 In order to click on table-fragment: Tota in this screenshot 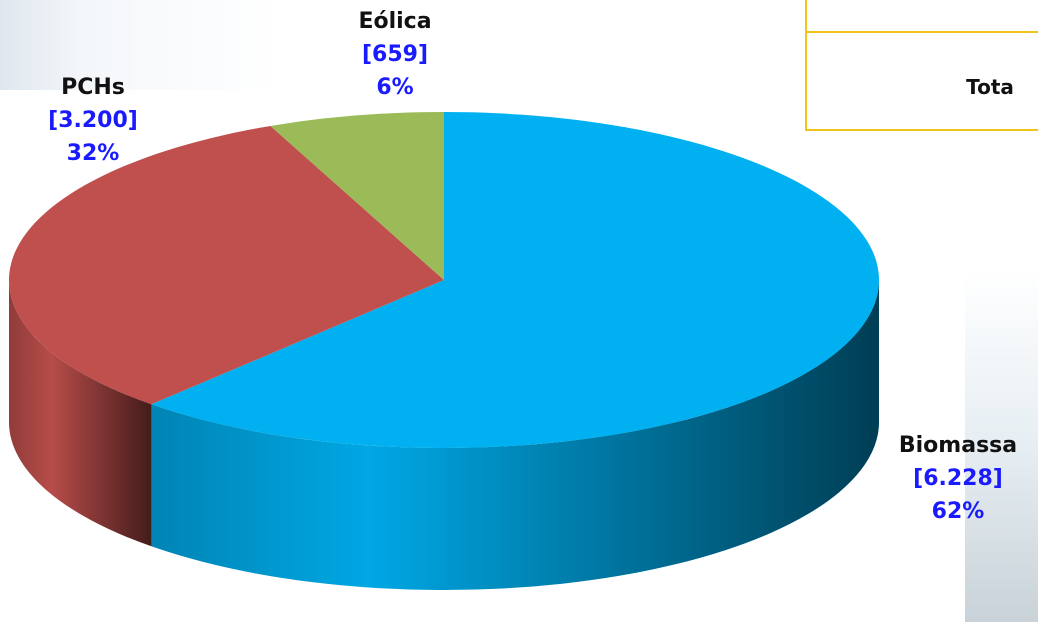, I will do `click(921, 65)`.